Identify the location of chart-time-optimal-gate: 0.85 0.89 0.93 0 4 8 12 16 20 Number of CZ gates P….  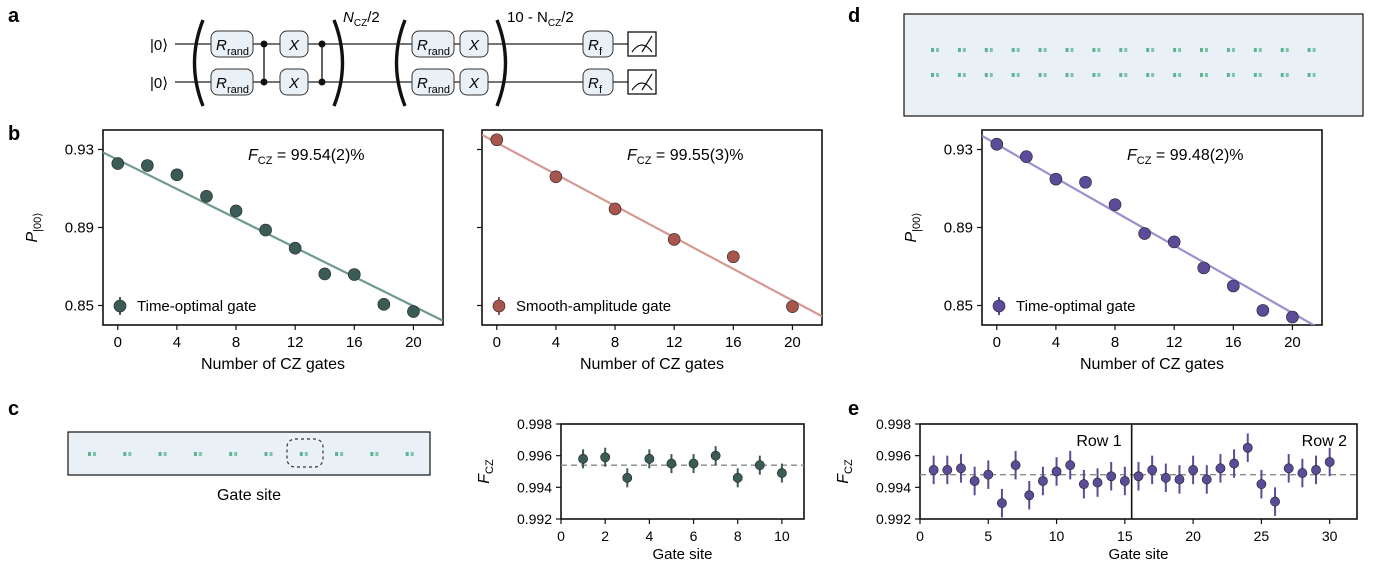
(234, 251).